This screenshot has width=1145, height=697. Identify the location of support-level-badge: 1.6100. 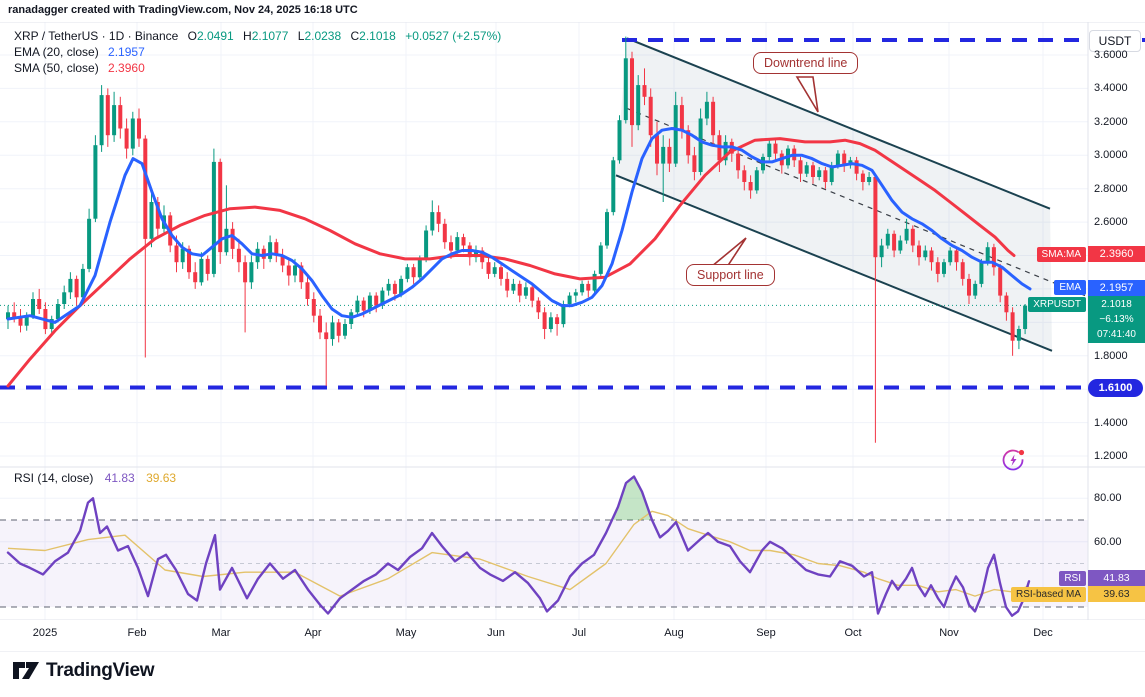
(1115, 387).